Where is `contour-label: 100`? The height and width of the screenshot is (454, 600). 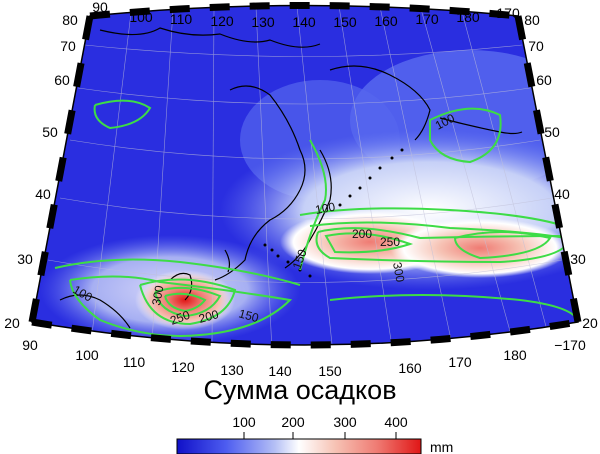
contour-label: 100 is located at coordinates (325, 208).